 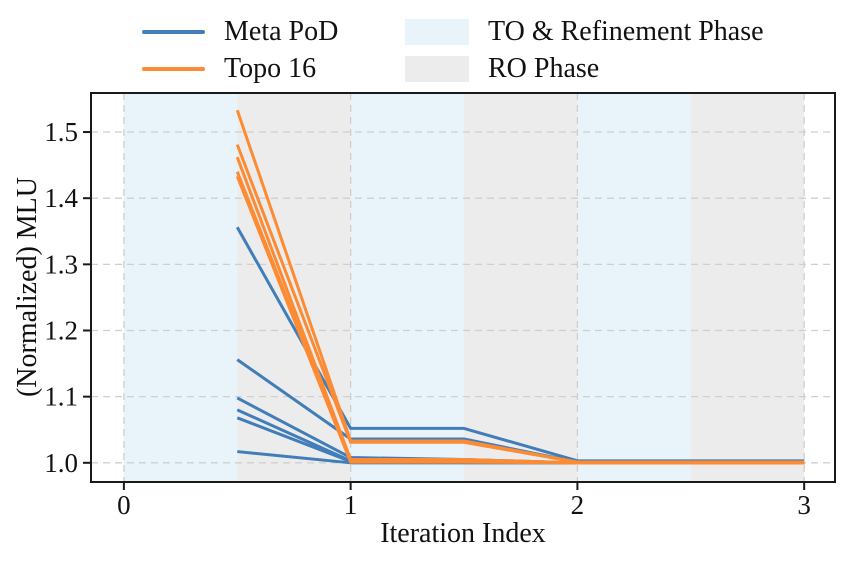 I want to click on legend-item-meta-pod: Meta PoD, so click(x=240, y=32).